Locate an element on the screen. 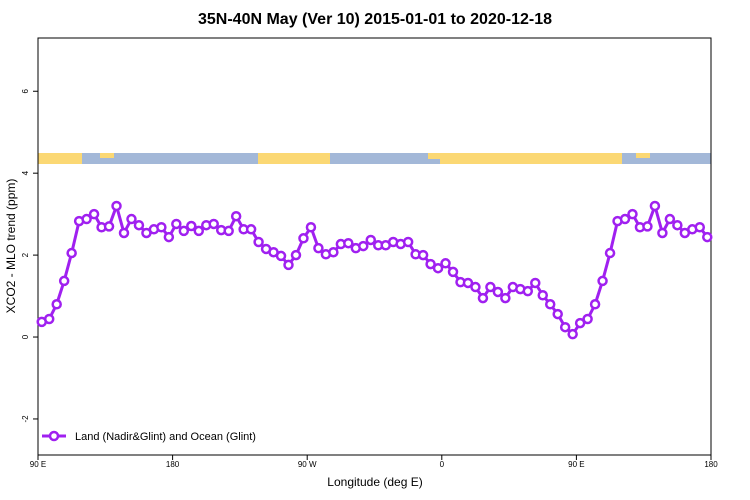 The image size is (750, 500). x-axis-label: Longitude (deg E) is located at coordinates (374, 482).